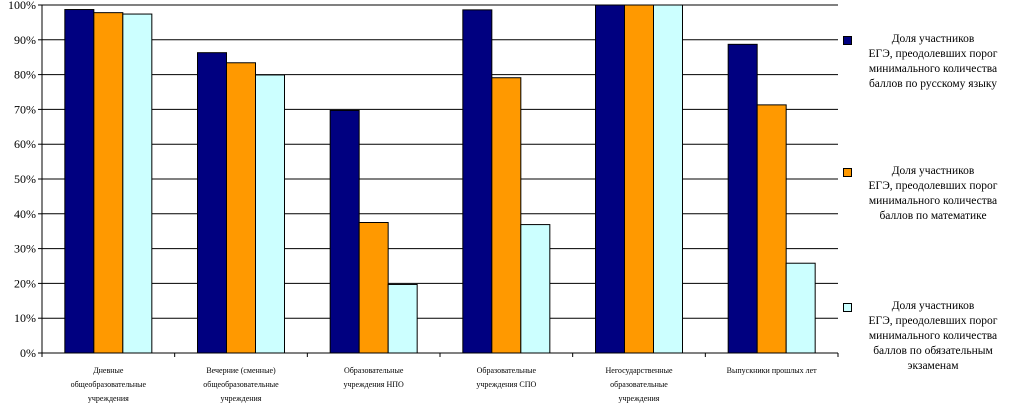  Describe the element at coordinates (847, 172) in the screenshot. I see `legend-swatch-math` at that location.